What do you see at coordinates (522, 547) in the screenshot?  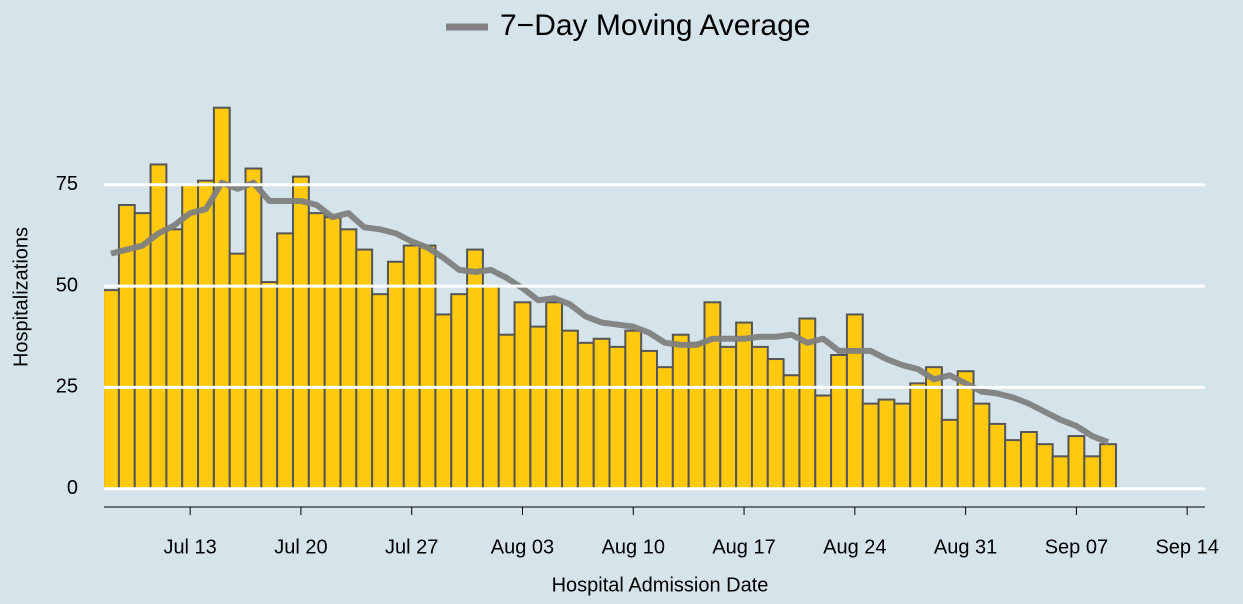 I see `x-tick-label: Aug 03` at bounding box center [522, 547].